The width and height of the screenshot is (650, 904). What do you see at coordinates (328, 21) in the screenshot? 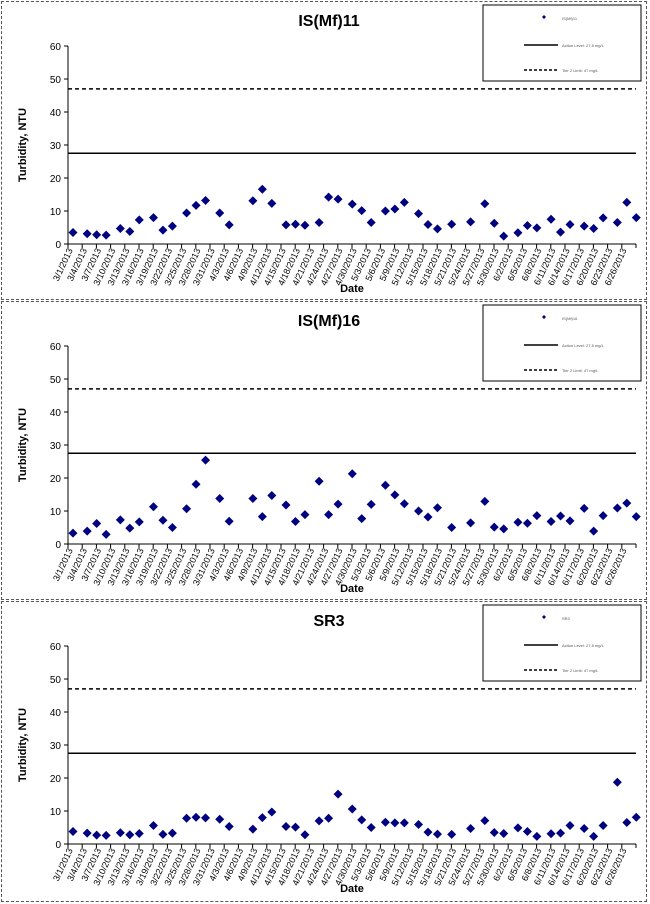
I see `chart-title: IS(Mf)11` at bounding box center [328, 21].